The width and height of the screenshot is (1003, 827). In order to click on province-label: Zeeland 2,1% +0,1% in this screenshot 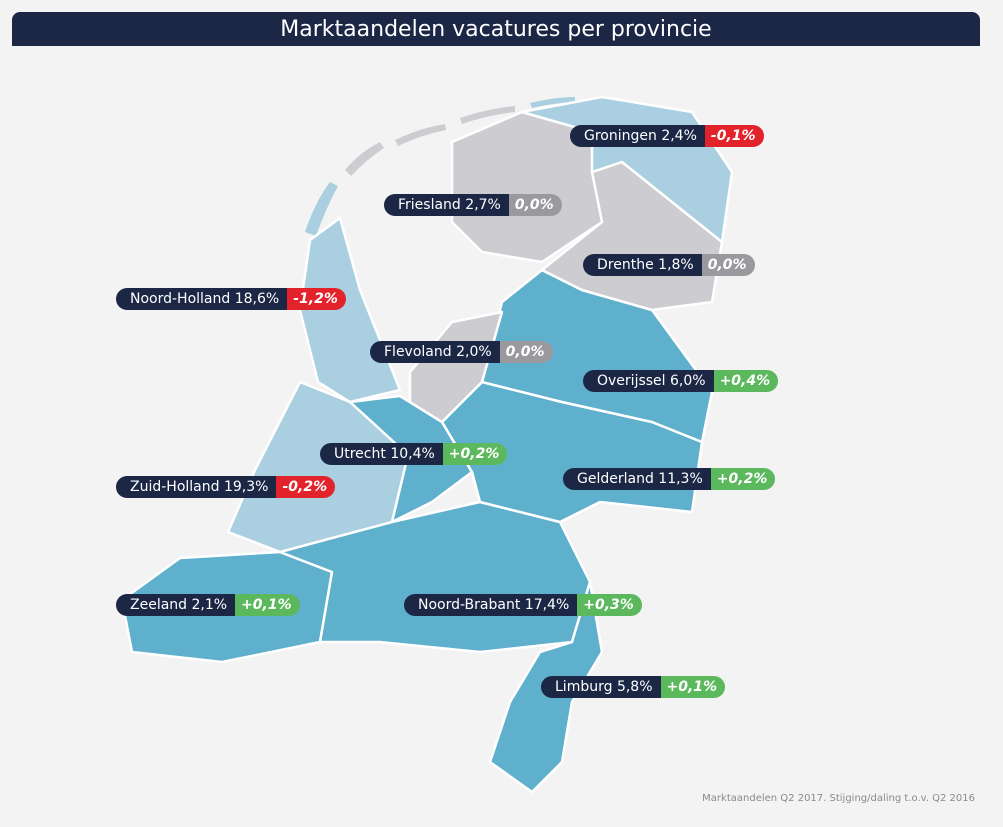, I will do `click(208, 605)`.